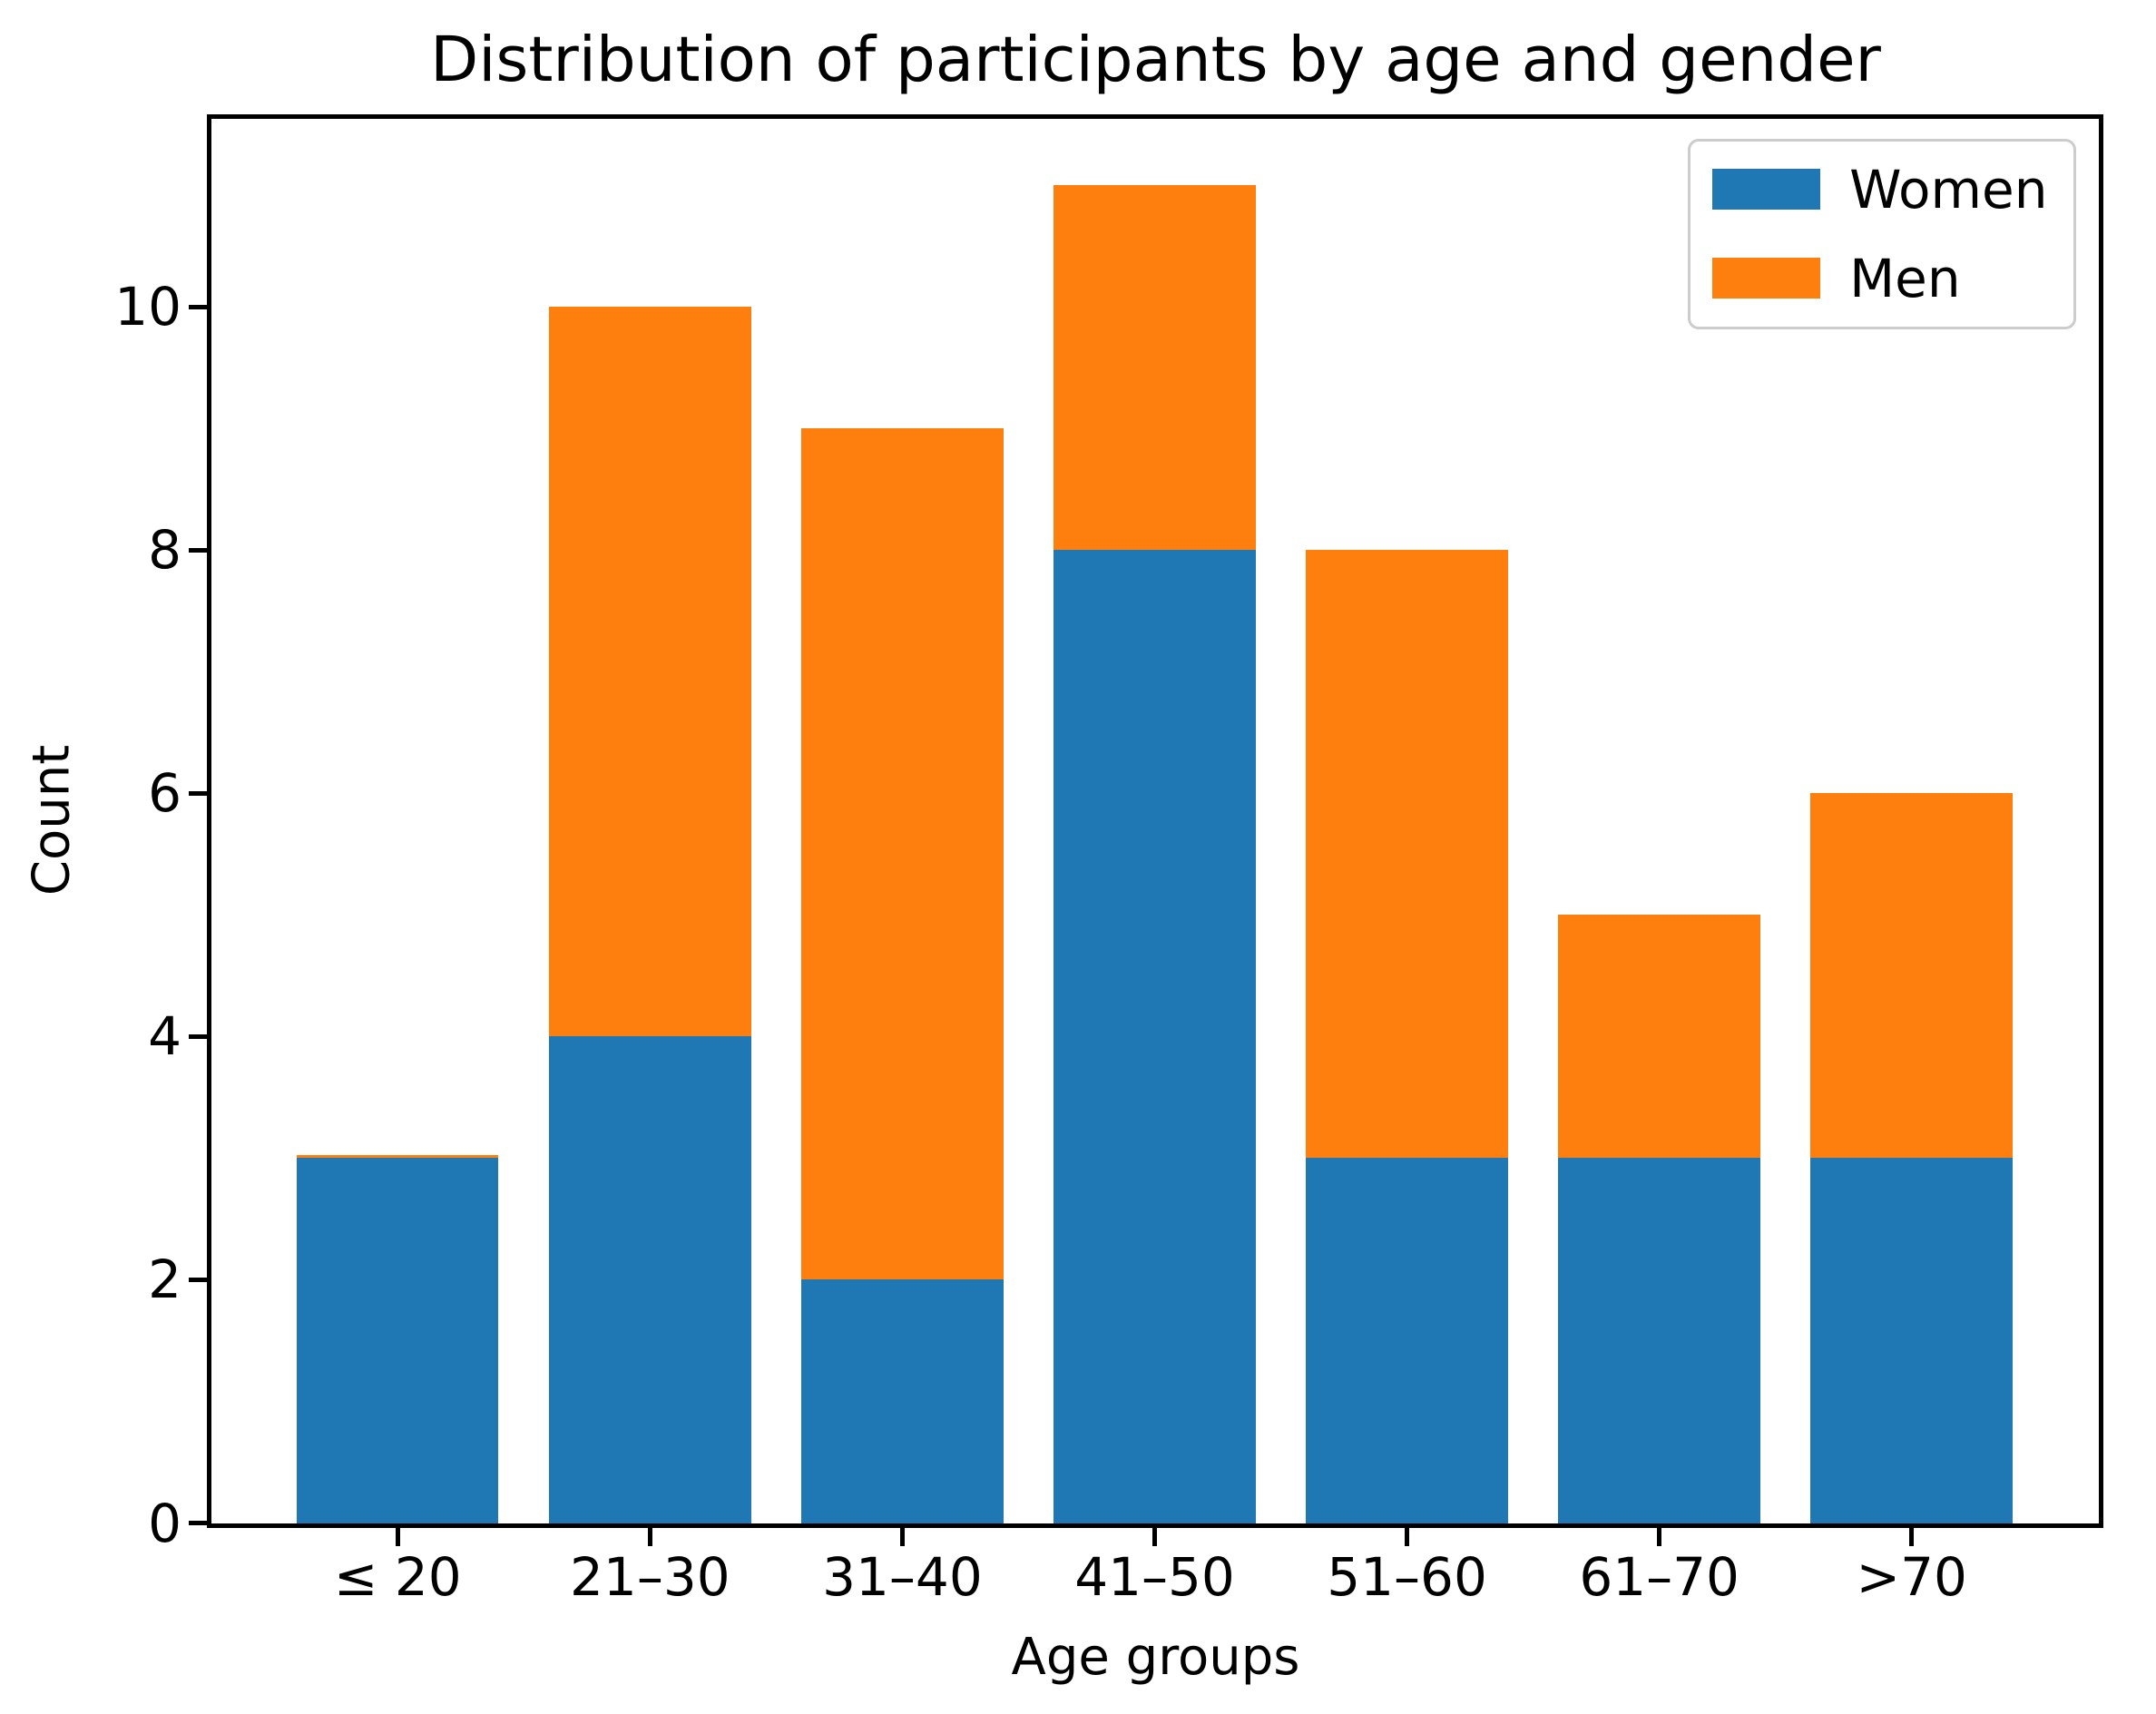 The width and height of the screenshot is (2156, 1714). Describe the element at coordinates (164, 793) in the screenshot. I see `y-tick-label: 6` at that location.